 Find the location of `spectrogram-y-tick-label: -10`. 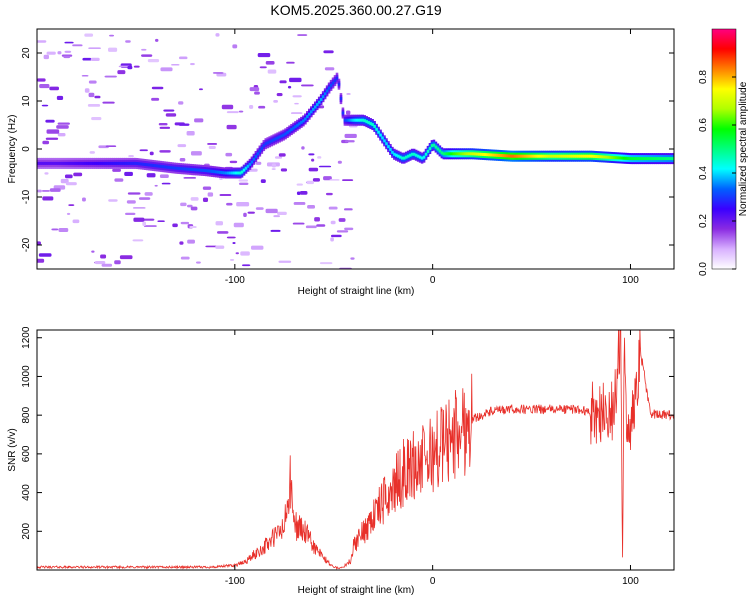

spectrogram-y-tick-label: -10 is located at coordinates (26, 196).